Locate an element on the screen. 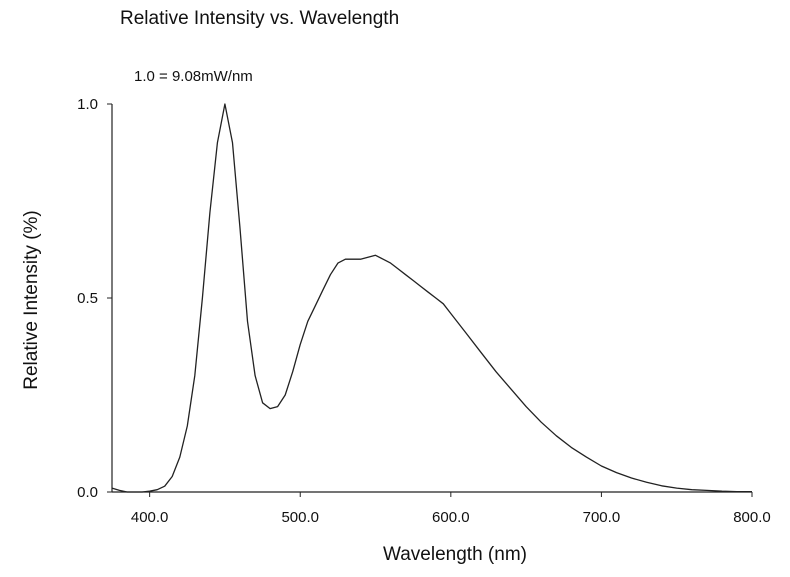  x-axis-label: Wavelength (nm) is located at coordinates (455, 554).